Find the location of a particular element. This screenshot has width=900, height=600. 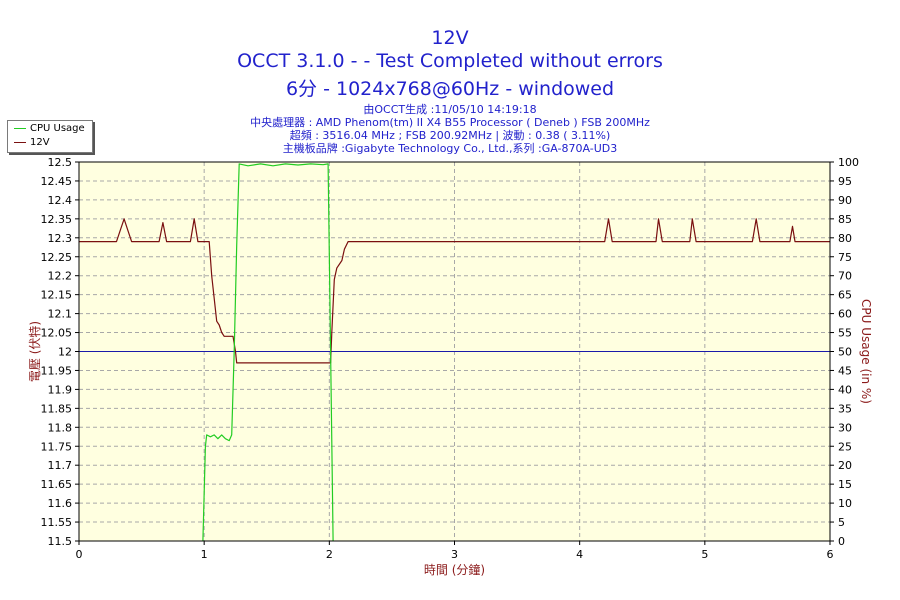

x-axis-label: 時間 (分鐘) is located at coordinates (454, 569).